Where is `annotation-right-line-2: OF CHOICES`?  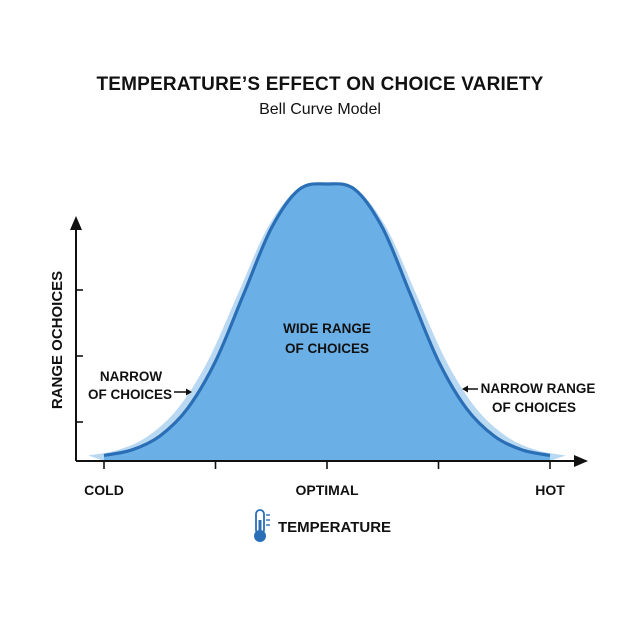 annotation-right-line-2: OF CHOICES is located at coordinates (534, 407).